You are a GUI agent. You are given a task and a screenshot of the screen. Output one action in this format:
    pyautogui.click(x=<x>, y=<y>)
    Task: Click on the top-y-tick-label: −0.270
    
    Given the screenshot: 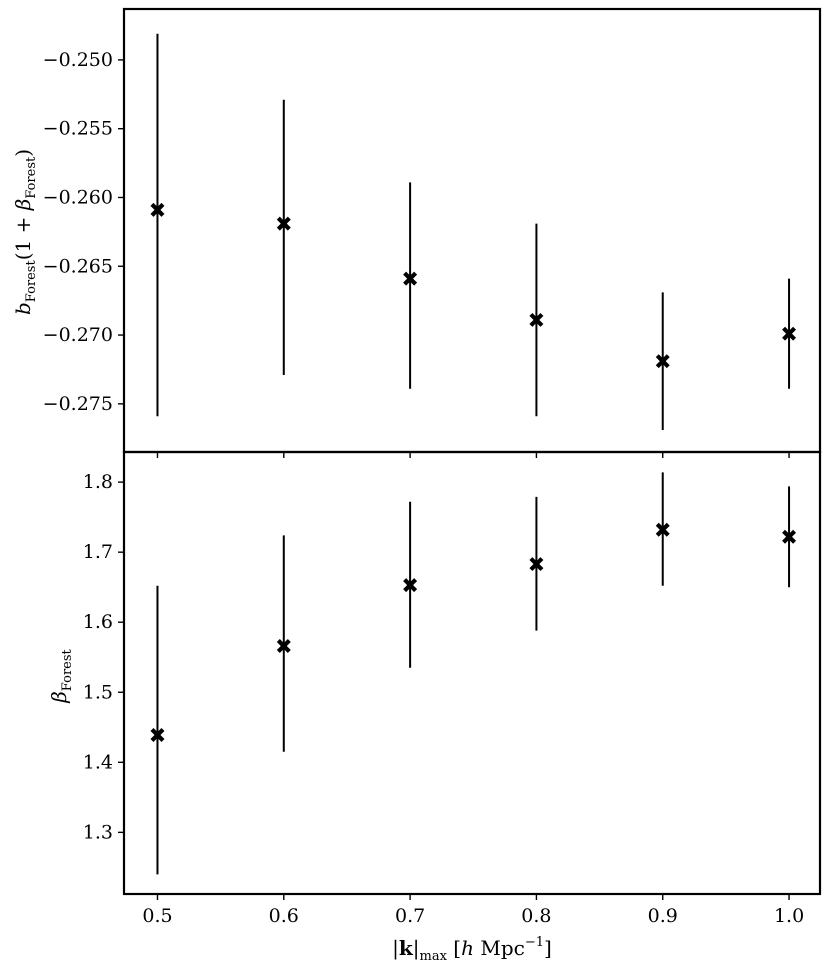 What is the action you would take?
    pyautogui.click(x=78, y=335)
    